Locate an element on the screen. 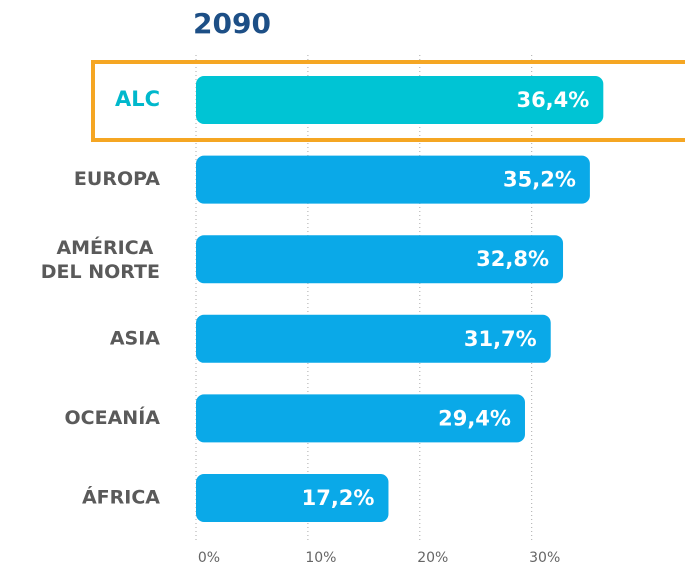 The image size is (685, 567). x-tick-label: 0% is located at coordinates (209, 558).